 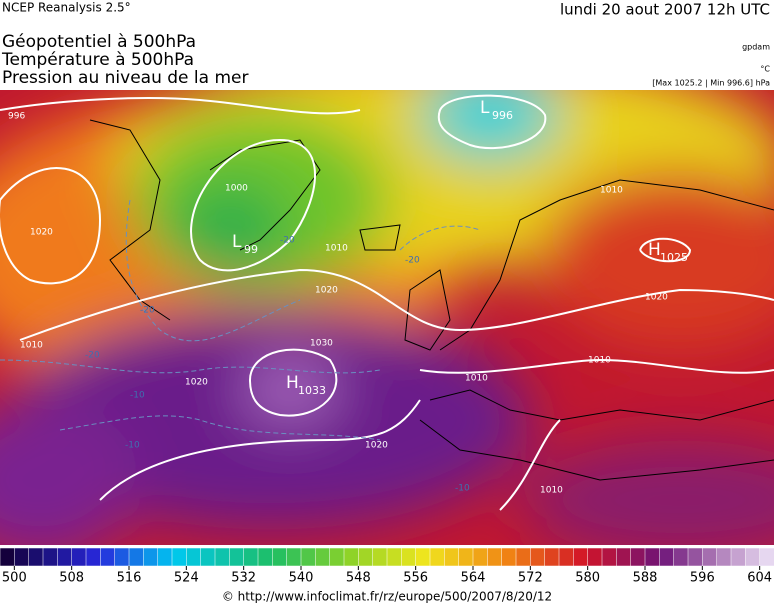 What do you see at coordinates (16, 117) in the screenshot?
I see `isobar-label: 996` at bounding box center [16, 117].